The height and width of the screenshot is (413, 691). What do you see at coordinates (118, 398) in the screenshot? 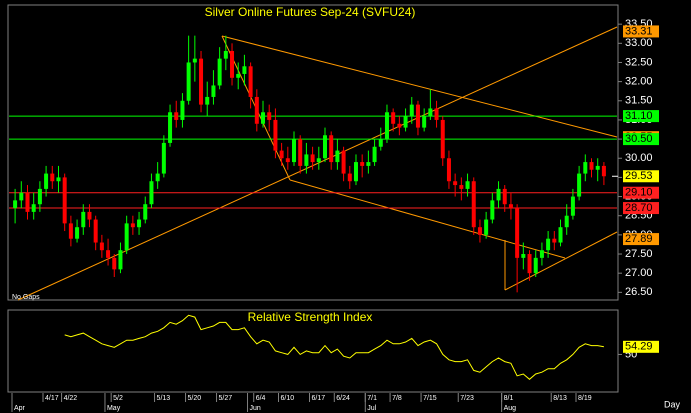
I see `x-tick-label: 5/2` at bounding box center [118, 398].